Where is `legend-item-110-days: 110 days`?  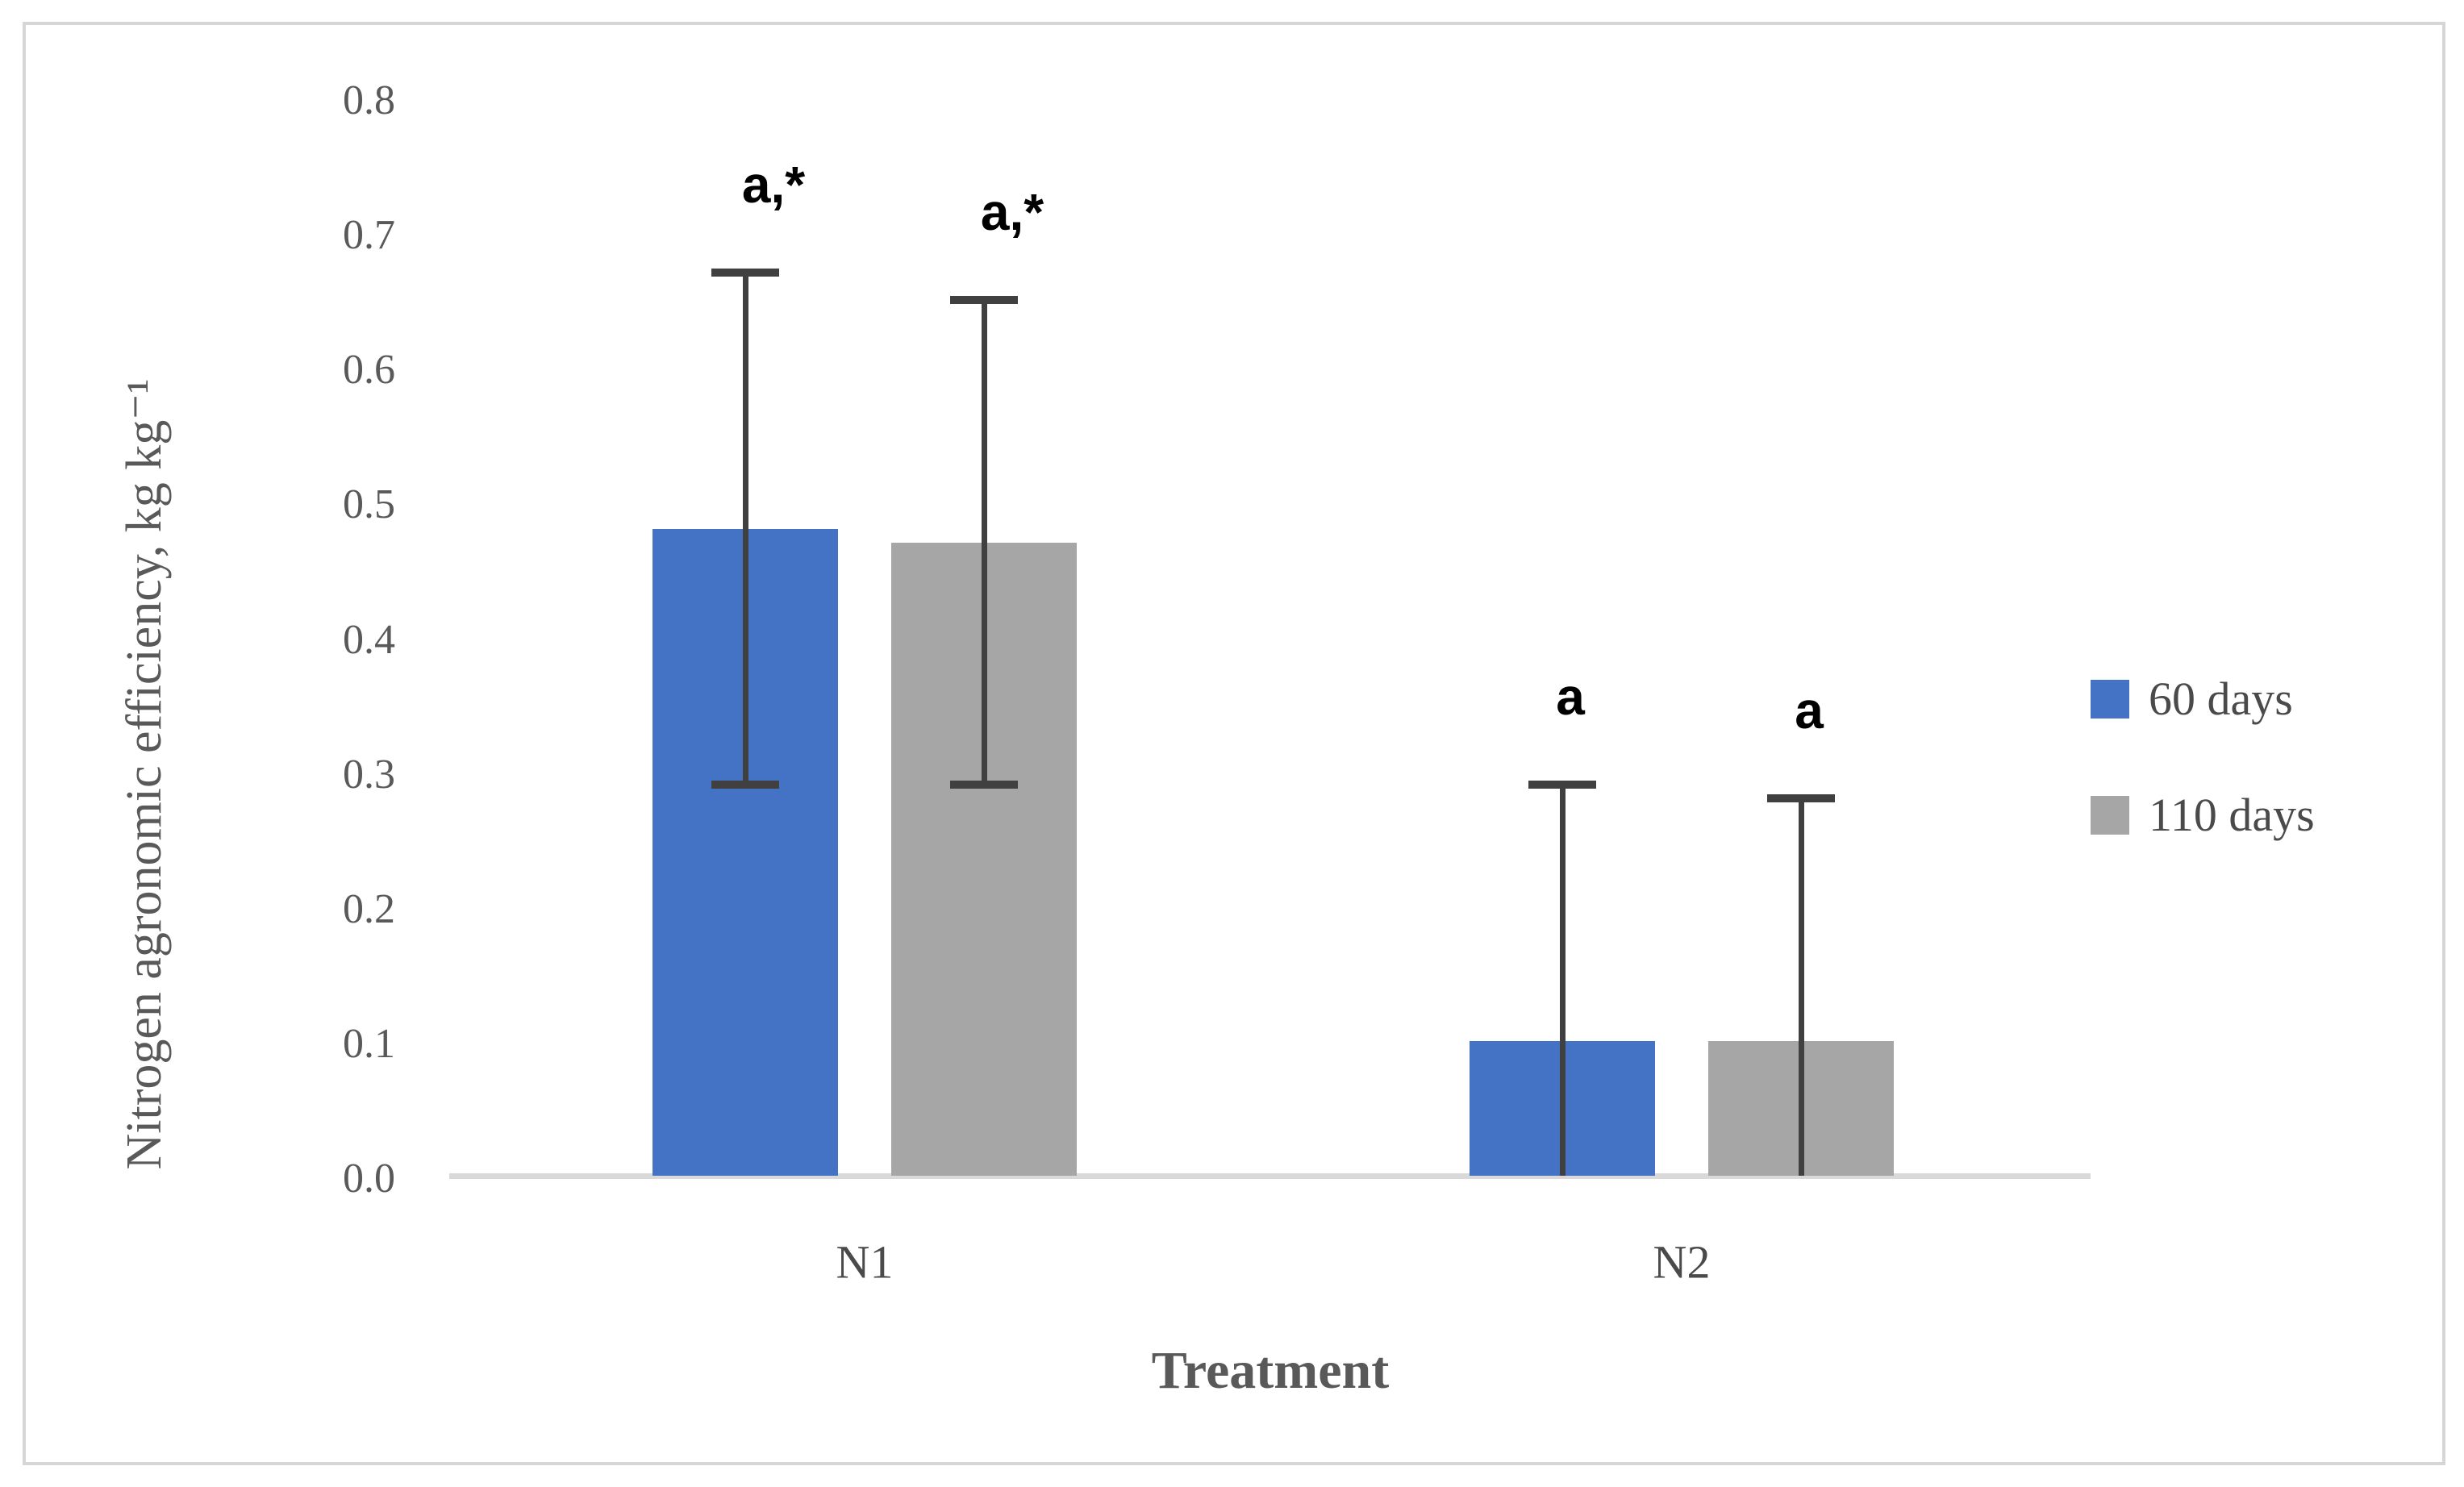
legend-item-110-days: 110 days is located at coordinates (2203, 815).